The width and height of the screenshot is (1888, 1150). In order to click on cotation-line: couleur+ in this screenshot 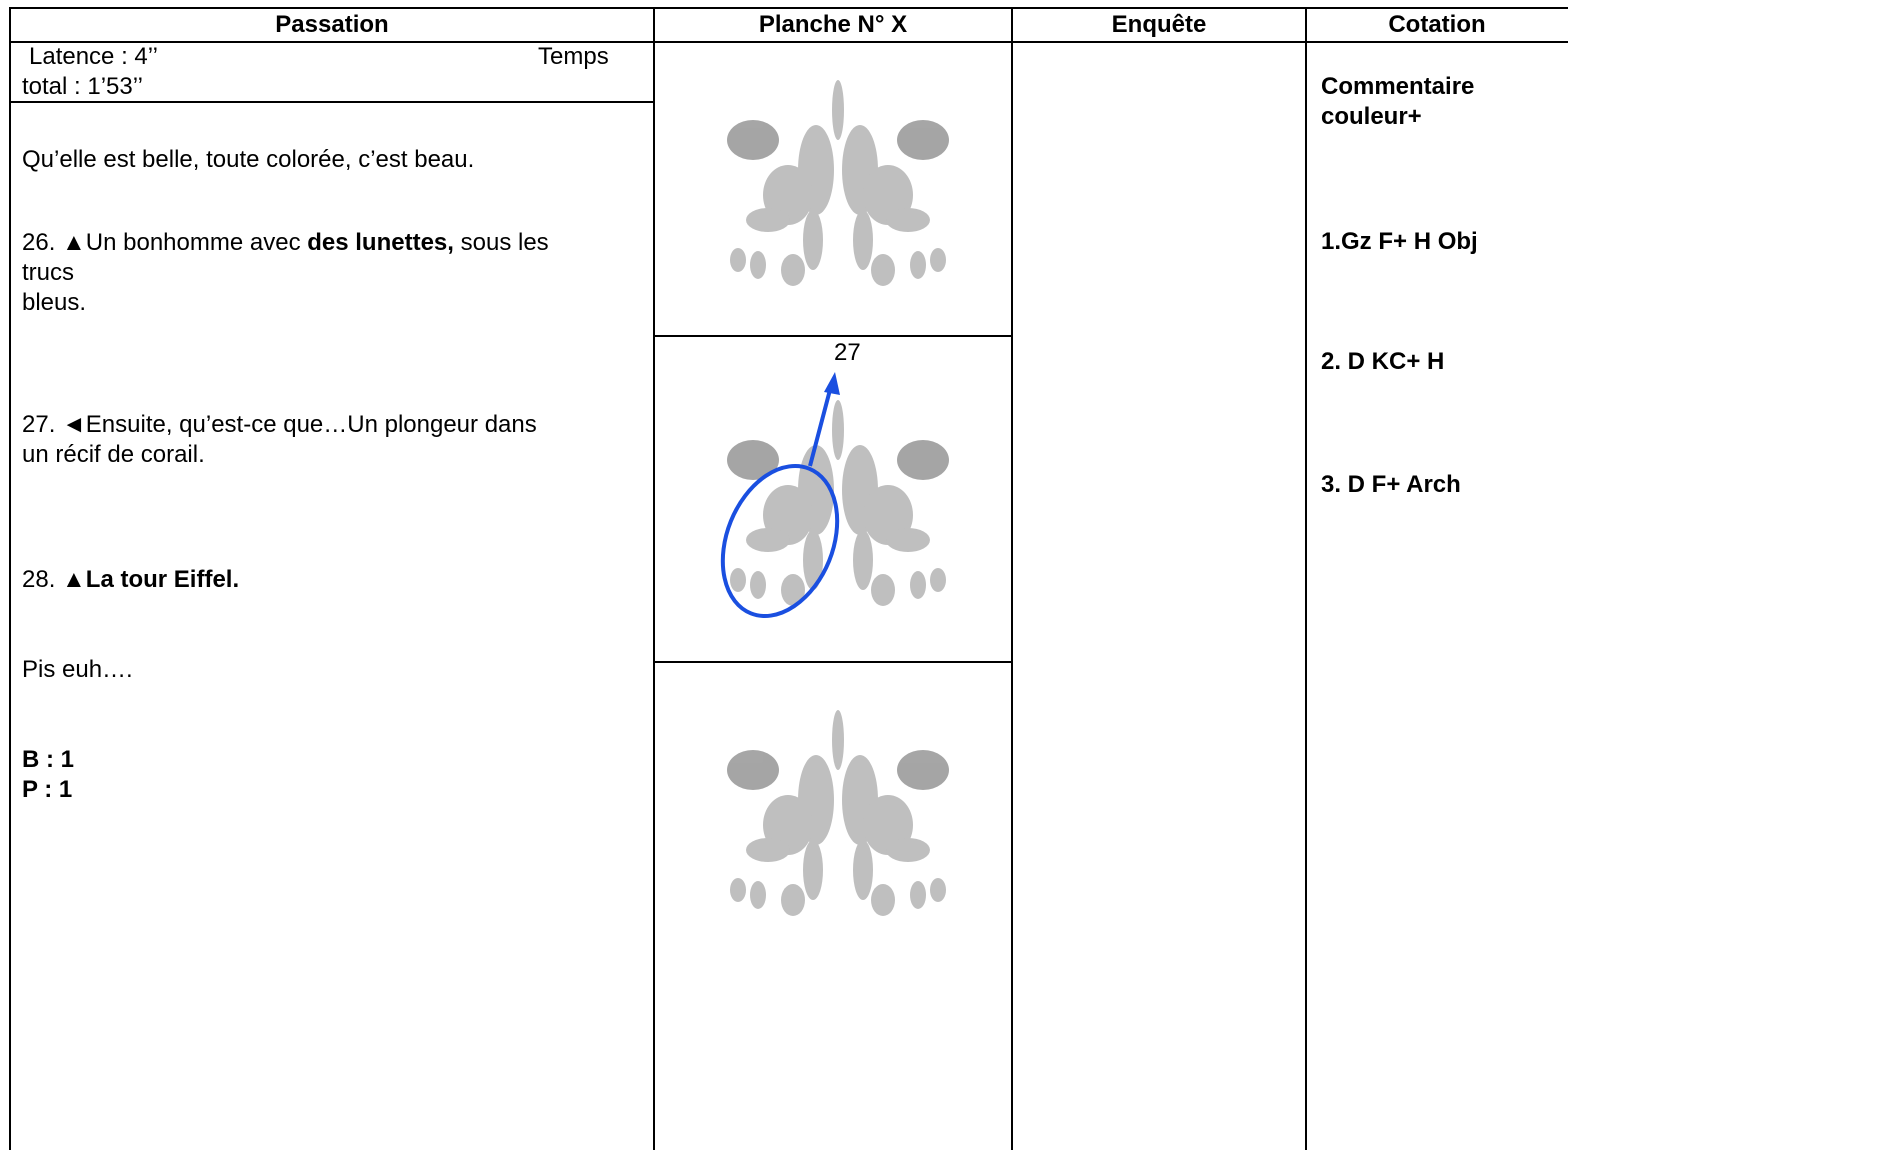, I will do `click(1371, 116)`.